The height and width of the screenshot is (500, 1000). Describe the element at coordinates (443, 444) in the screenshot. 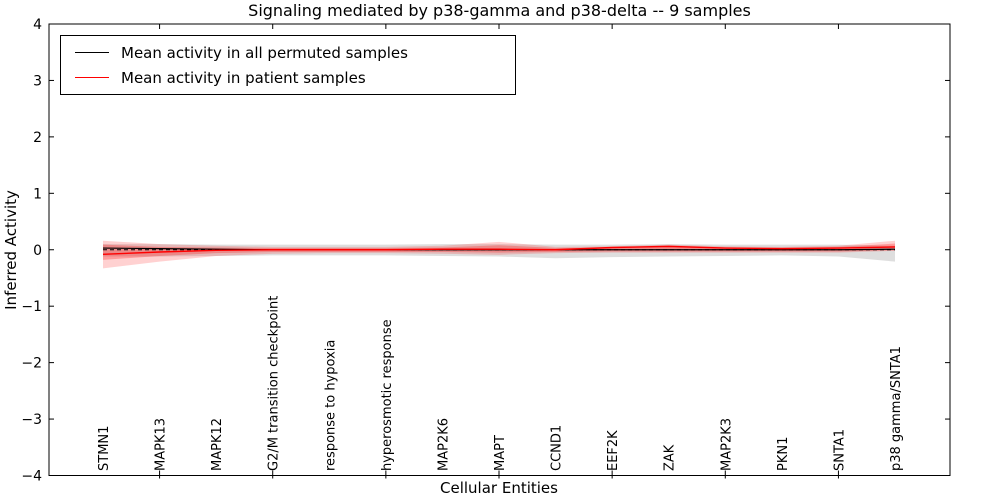

I see `x-tick-label: MAP2K6` at that location.